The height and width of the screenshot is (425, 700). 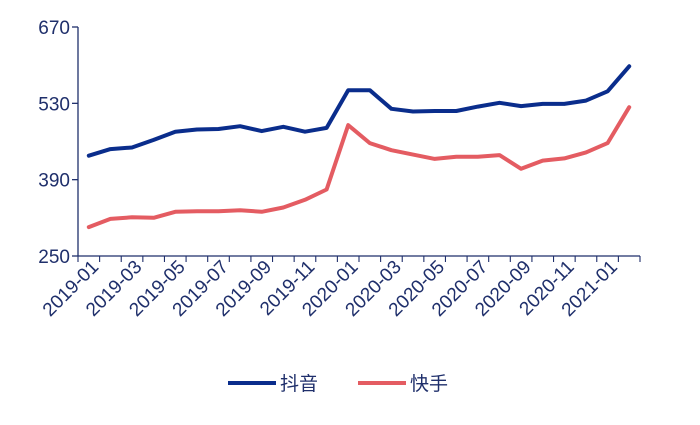 What do you see at coordinates (58, 143) in the screenshot?
I see `y-axis-ticks: 250 390 530 670` at bounding box center [58, 143].